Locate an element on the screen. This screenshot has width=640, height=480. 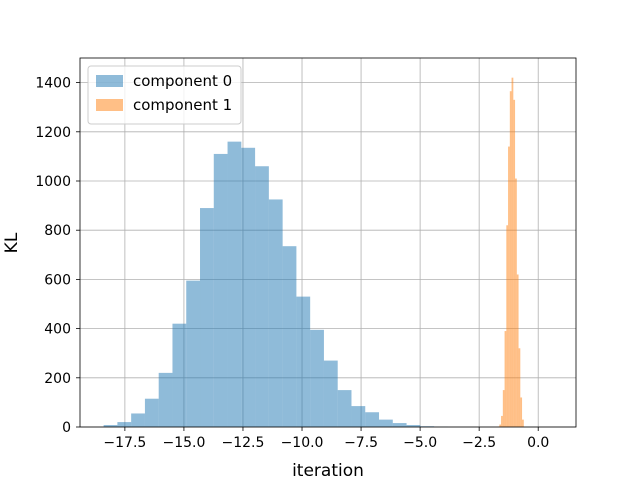
legend: component 0 component 1 is located at coordinates (164, 95).